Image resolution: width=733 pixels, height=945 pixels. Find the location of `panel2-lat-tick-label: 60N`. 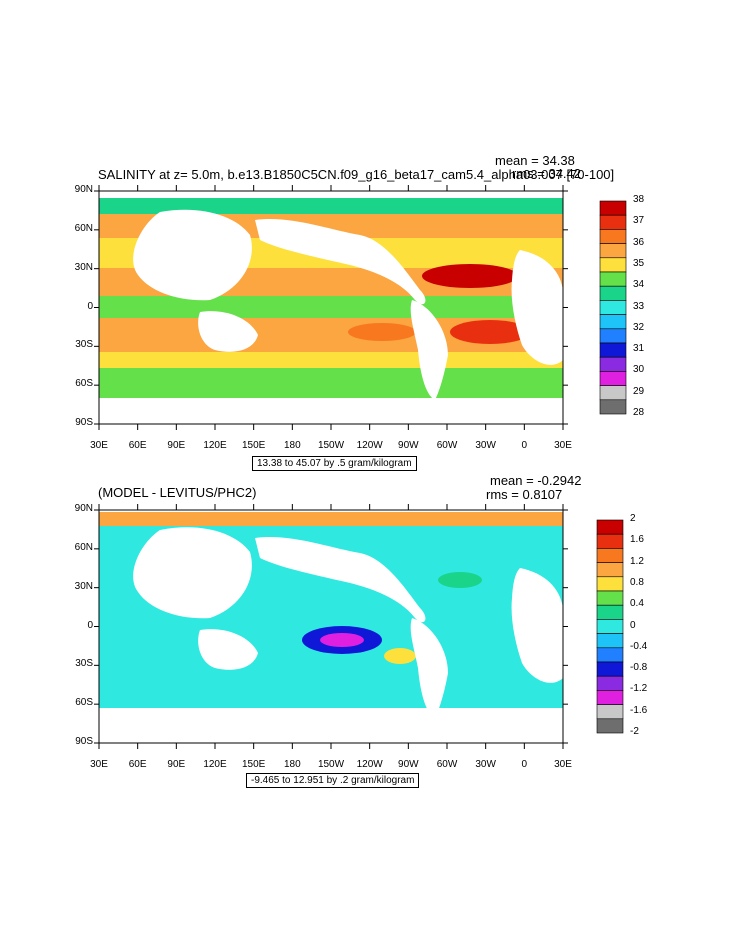

panel2-lat-tick-label: 60N is located at coordinates (83, 547).